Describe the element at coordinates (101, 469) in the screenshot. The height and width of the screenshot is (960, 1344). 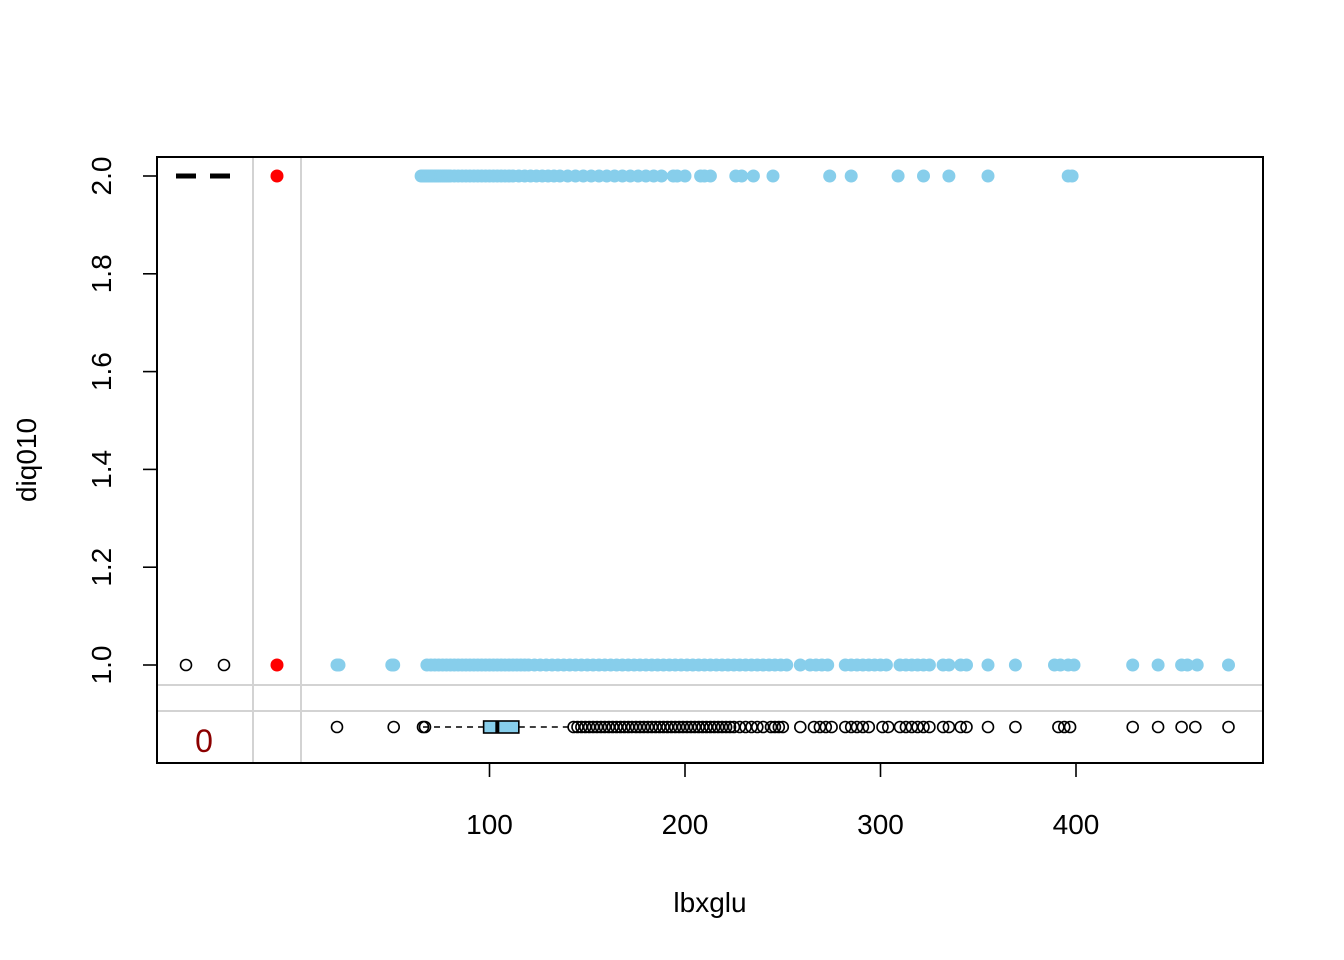
I see `y-tick-label: 1.4` at that location.